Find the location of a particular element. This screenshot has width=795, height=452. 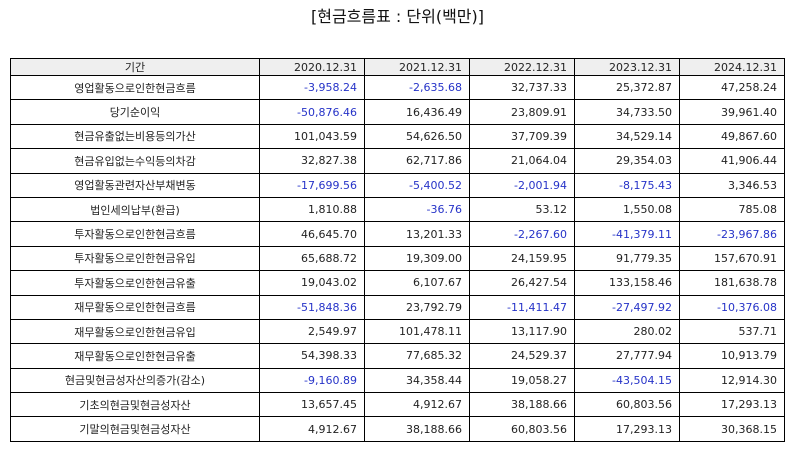

table-cell: 53.12 is located at coordinates (522, 209).